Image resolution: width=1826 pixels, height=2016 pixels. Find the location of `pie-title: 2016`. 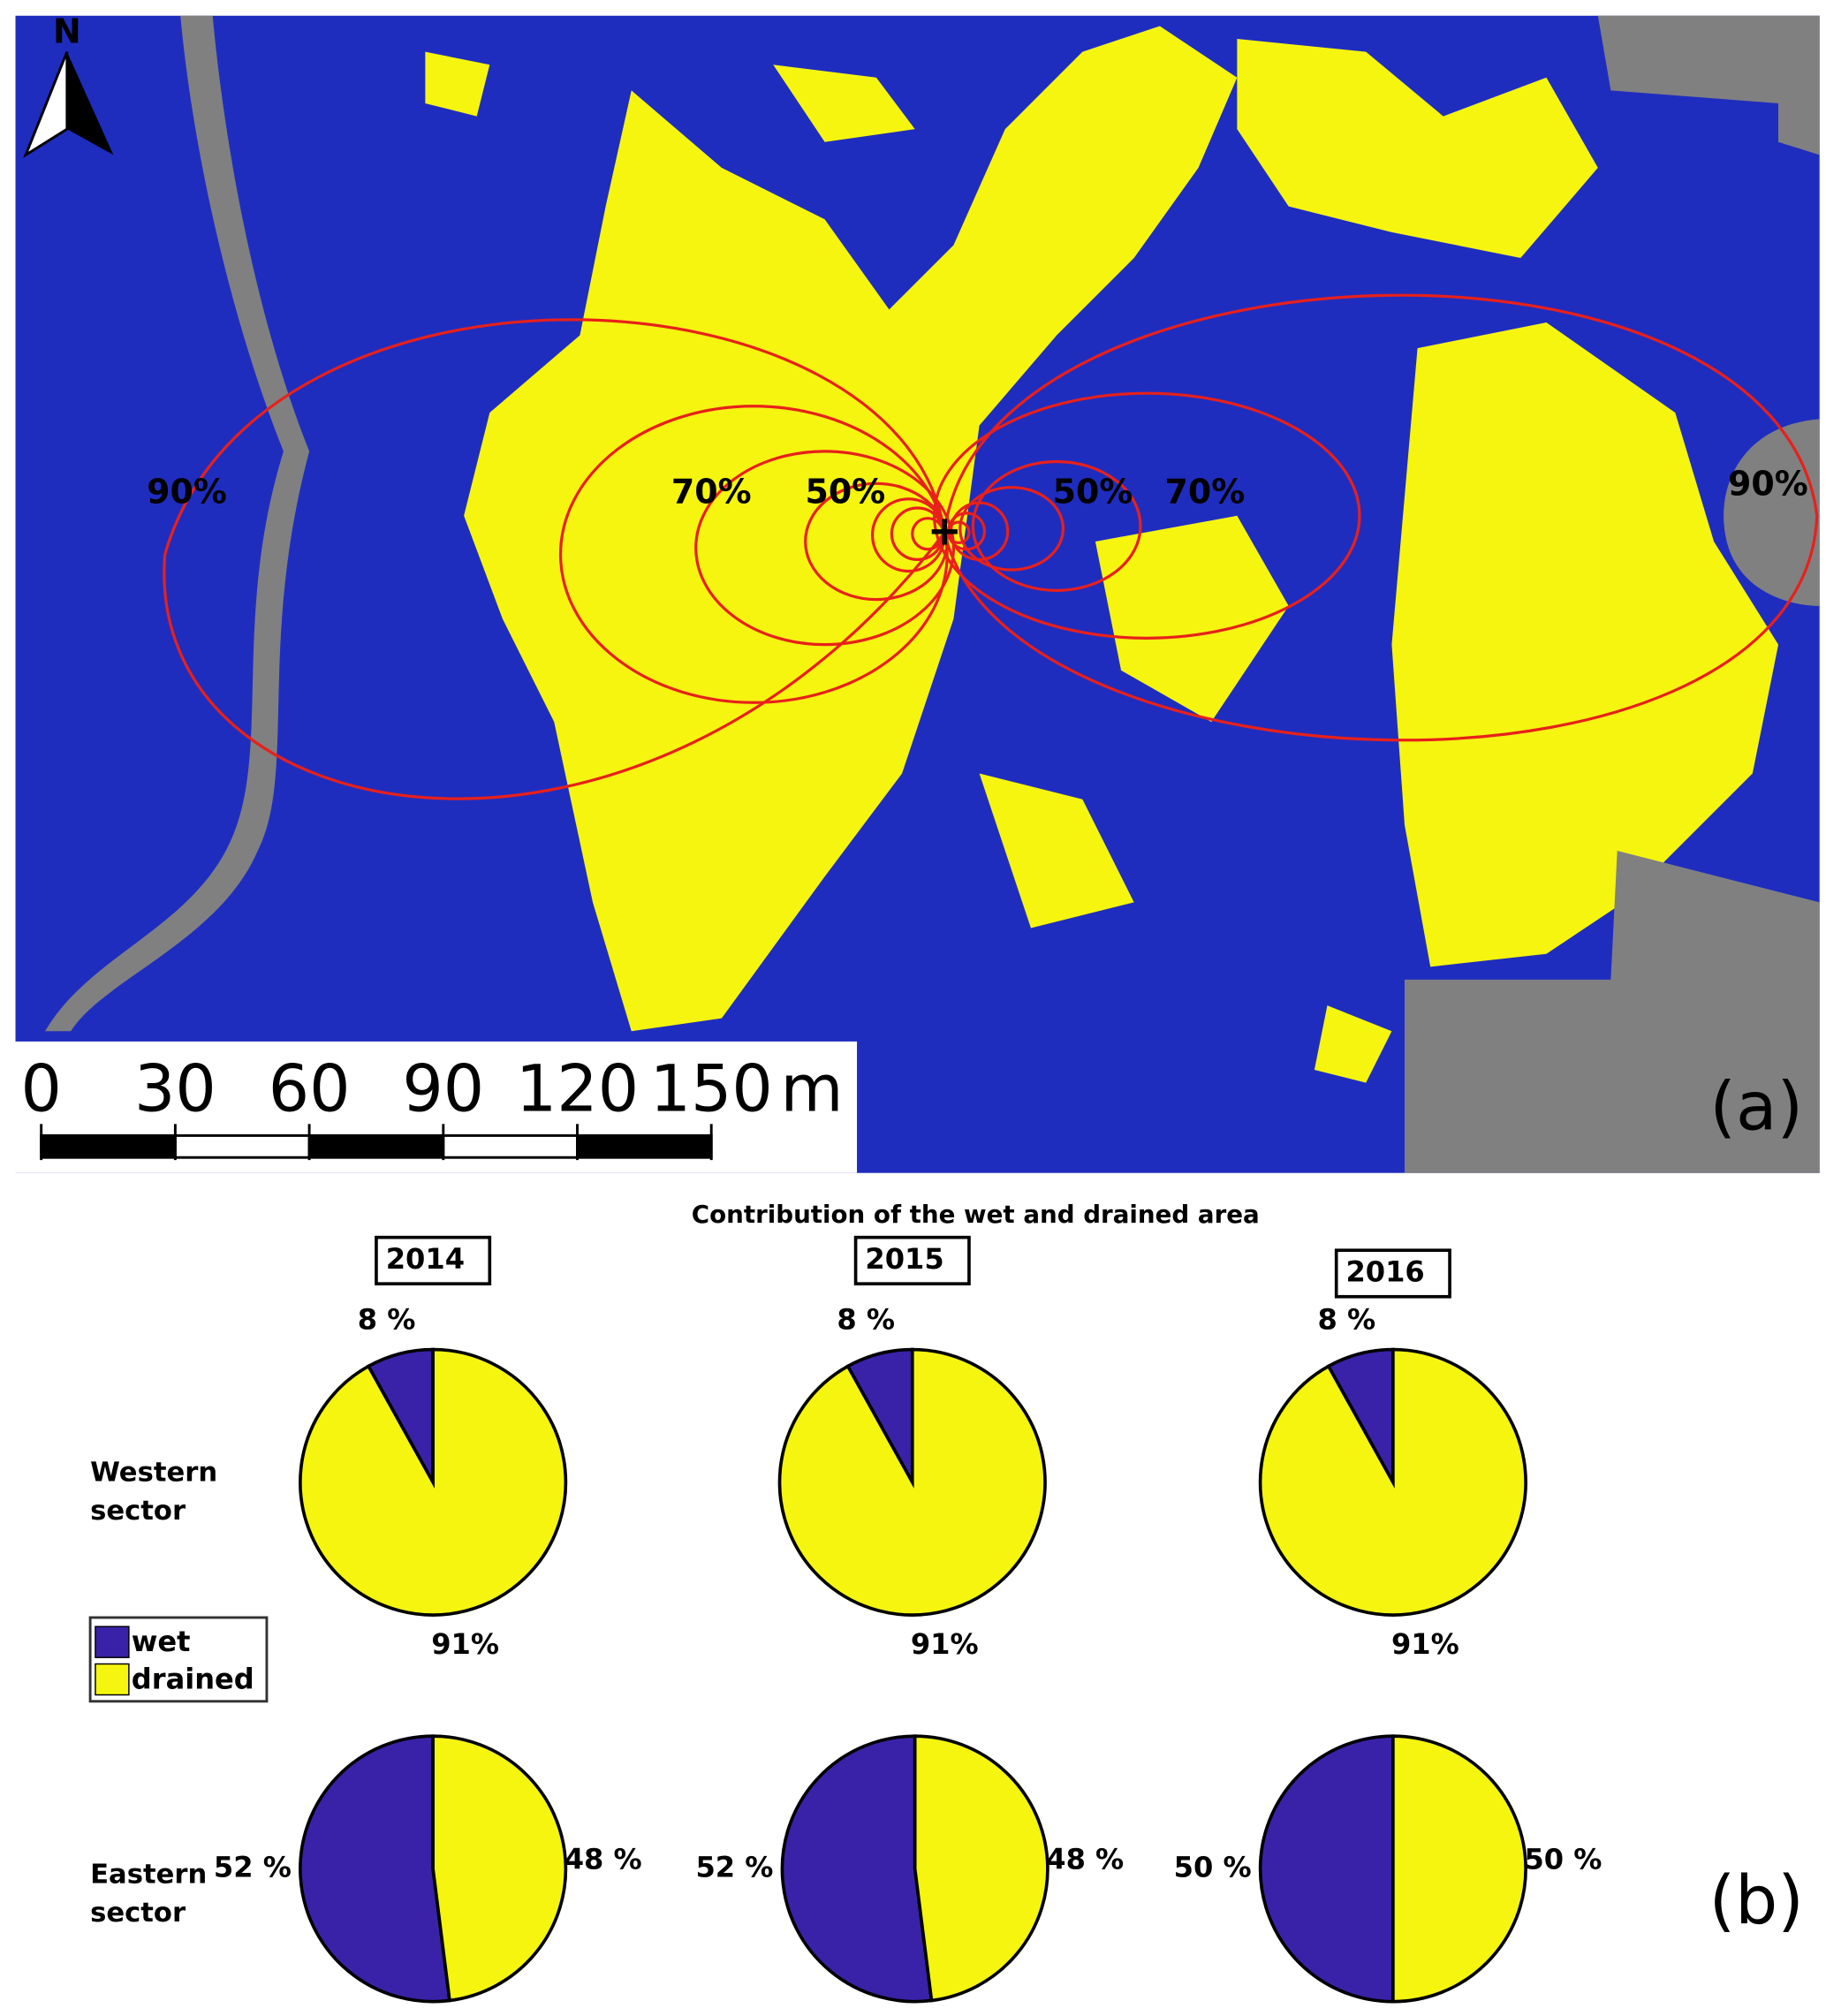

pie-title: 2016 is located at coordinates (1384, 1271).